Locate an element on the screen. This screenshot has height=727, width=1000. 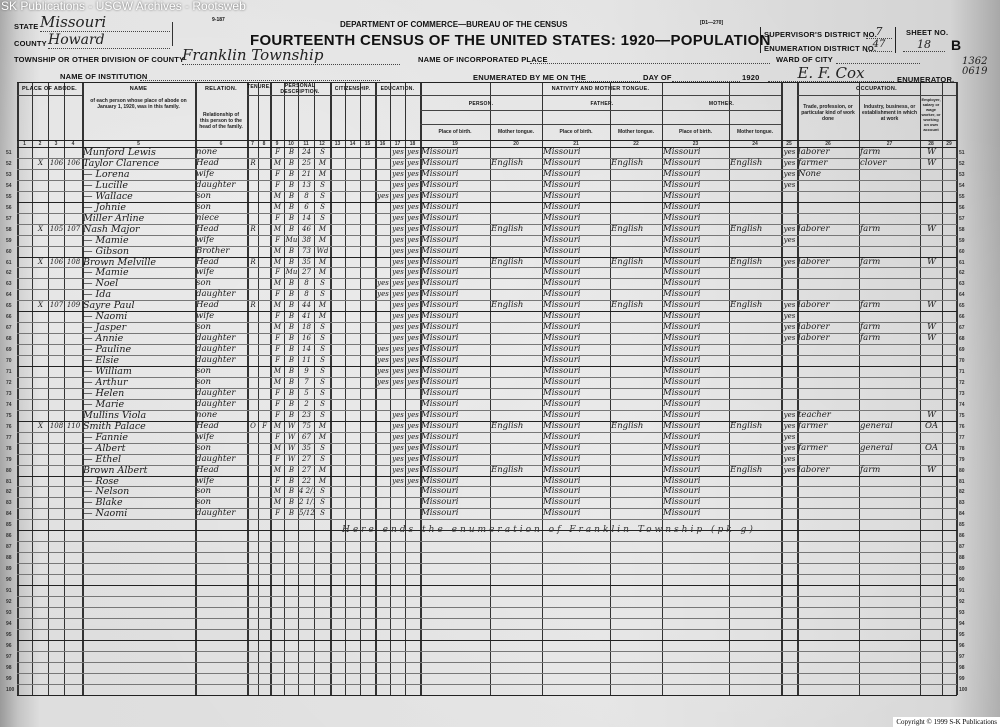
cell-name: Smith Palace is located at coordinates (114, 426).